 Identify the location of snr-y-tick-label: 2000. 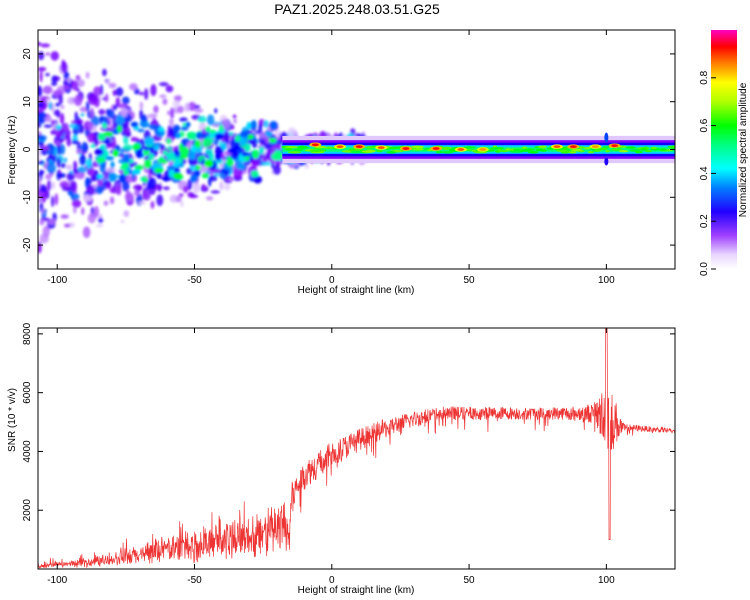
(27, 510).